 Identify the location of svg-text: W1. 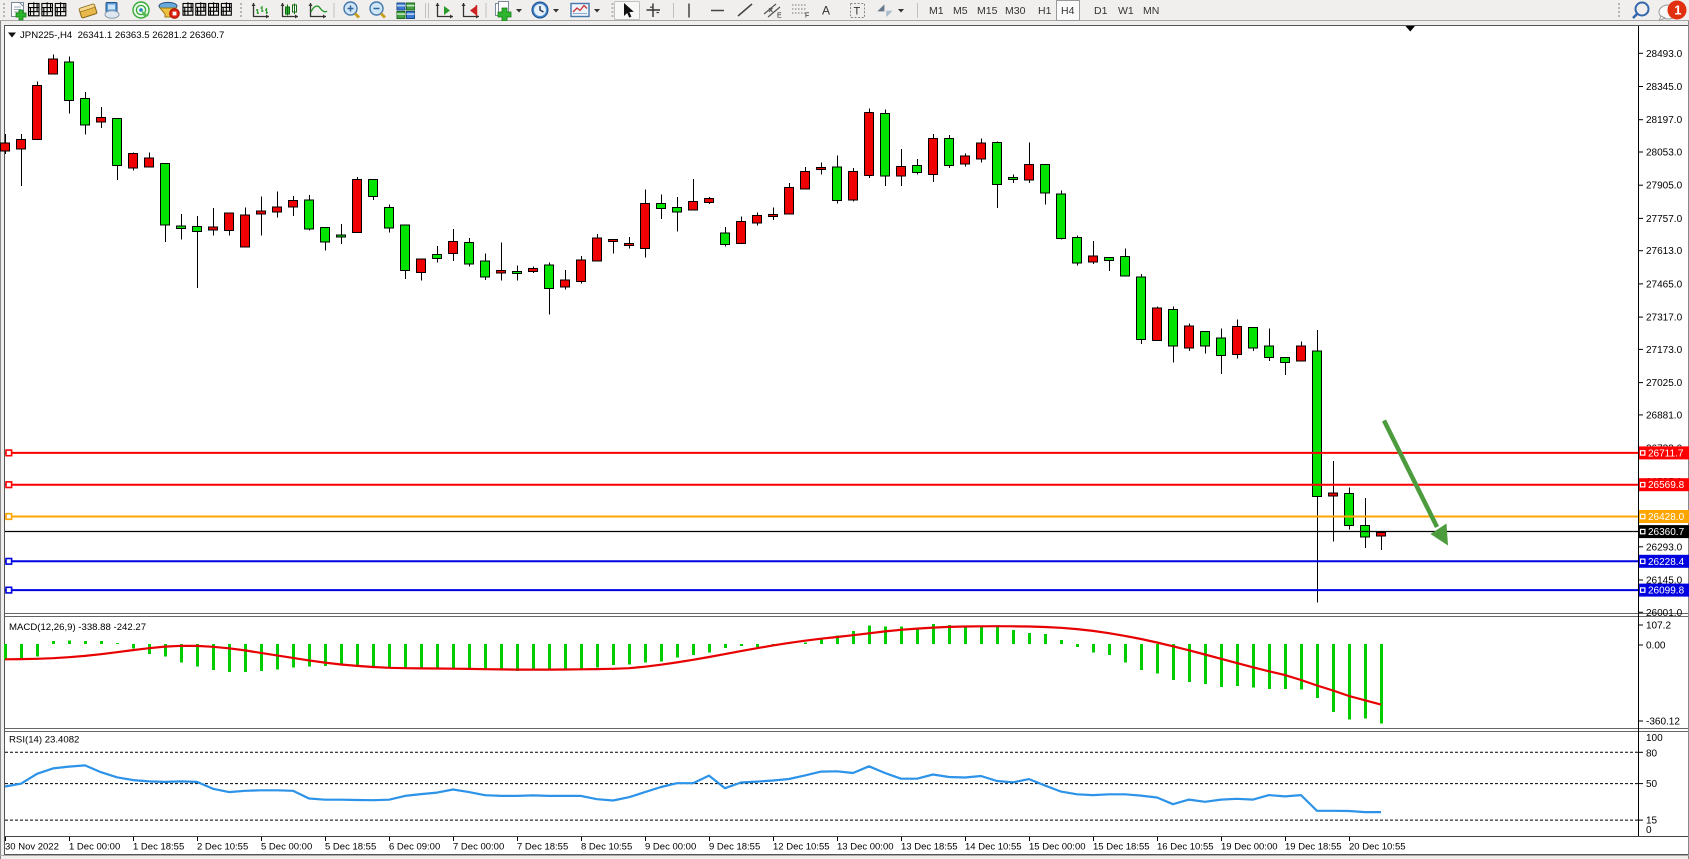
(1126, 11).